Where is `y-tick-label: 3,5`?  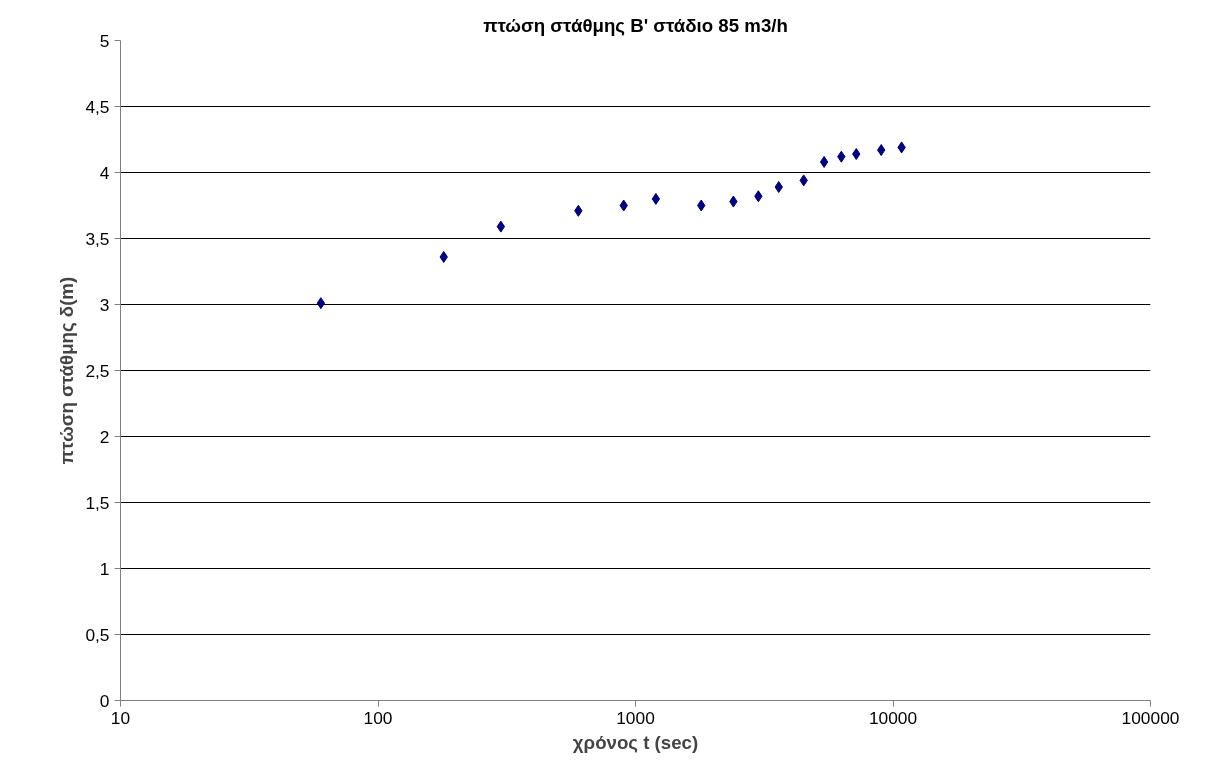 y-tick-label: 3,5 is located at coordinates (97, 238).